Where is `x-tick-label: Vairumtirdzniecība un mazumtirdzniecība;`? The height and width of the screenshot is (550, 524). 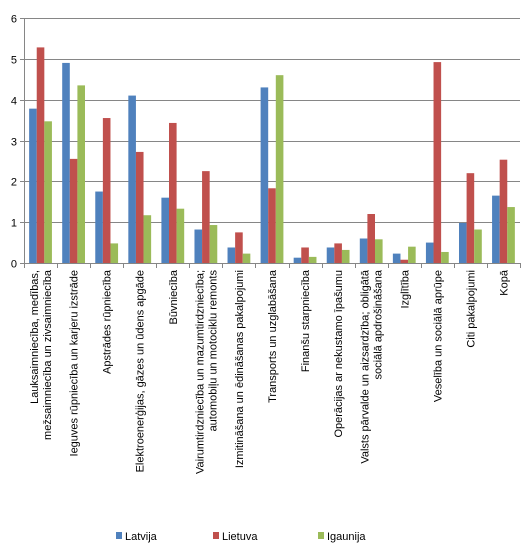 x-tick-label: Vairumtirdzniecība un mazumtirdzniecība; is located at coordinates (200, 372).